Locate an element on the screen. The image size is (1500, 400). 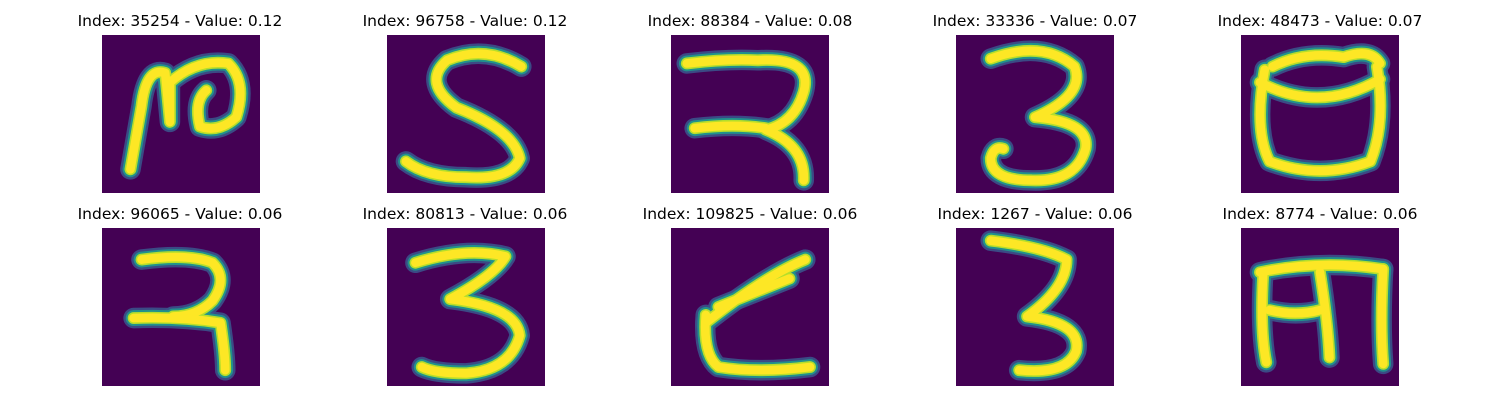
image-panel: Index: 88384 - Value: 0.08 is located at coordinates (750, 95).